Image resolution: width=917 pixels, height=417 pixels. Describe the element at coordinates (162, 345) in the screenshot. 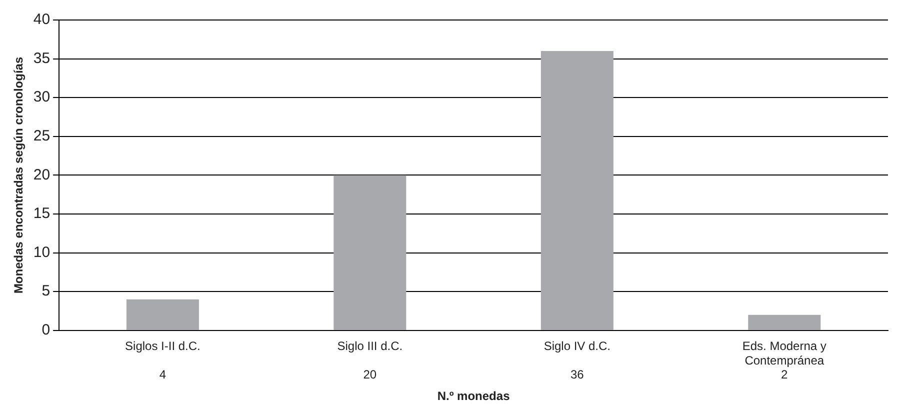

I see `x-tick-label: Siglos I-II d.C.` at that location.